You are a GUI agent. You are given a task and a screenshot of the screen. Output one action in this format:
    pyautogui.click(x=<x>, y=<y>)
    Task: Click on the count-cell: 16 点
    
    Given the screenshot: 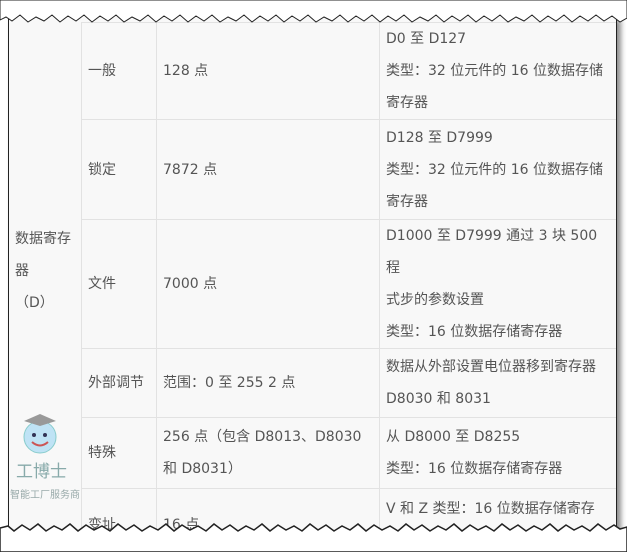 What is the action you would take?
    pyautogui.click(x=268, y=509)
    